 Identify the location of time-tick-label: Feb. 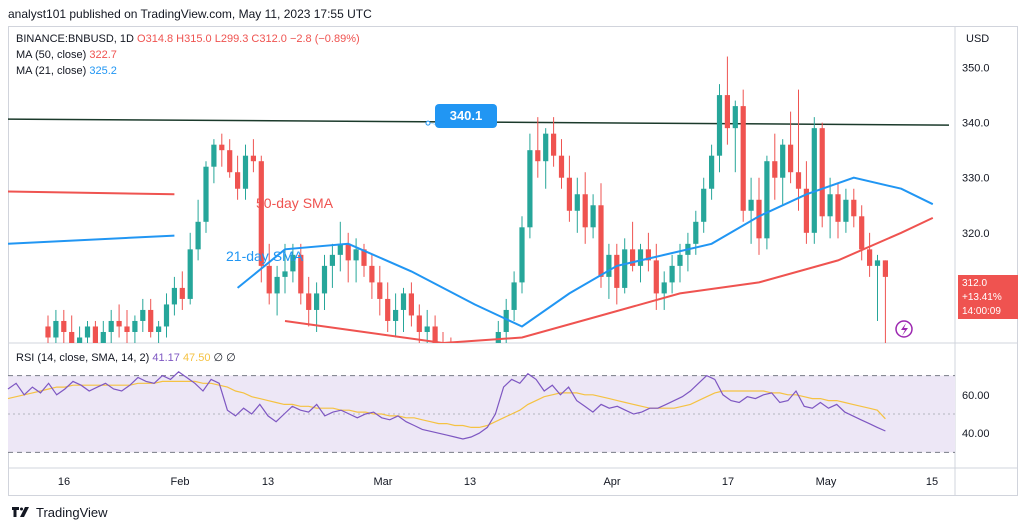
(180, 482).